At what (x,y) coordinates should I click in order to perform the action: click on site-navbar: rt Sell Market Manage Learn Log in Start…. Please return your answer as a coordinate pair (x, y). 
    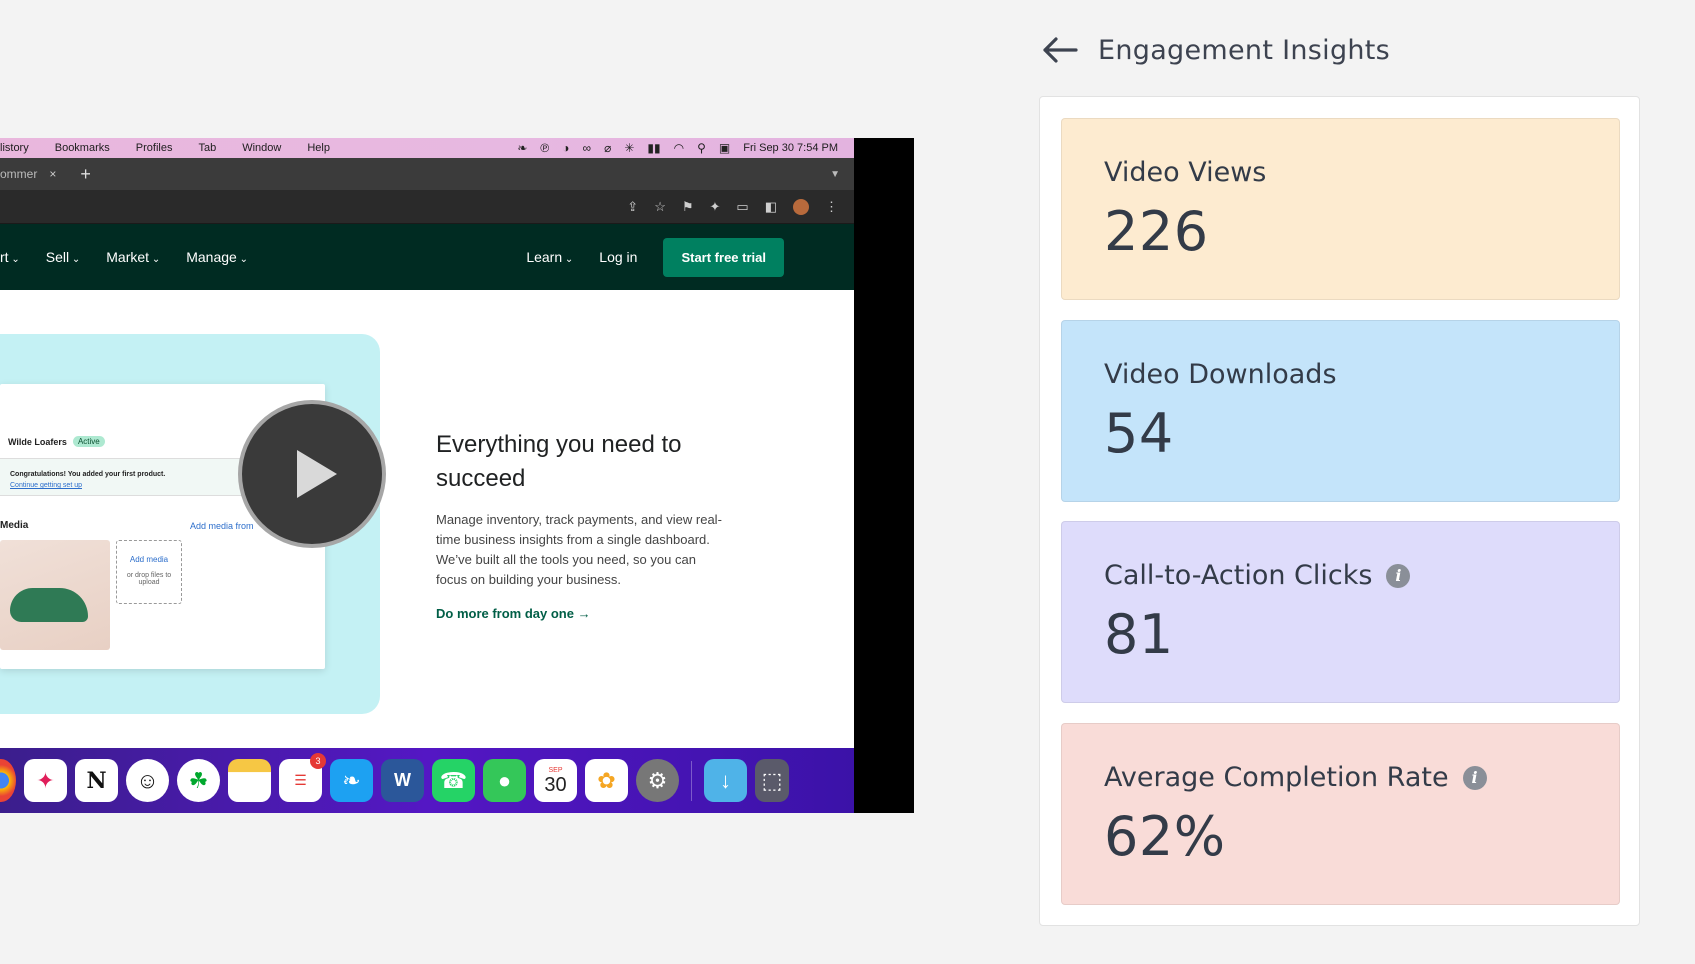
    Looking at the image, I should click on (427, 257).